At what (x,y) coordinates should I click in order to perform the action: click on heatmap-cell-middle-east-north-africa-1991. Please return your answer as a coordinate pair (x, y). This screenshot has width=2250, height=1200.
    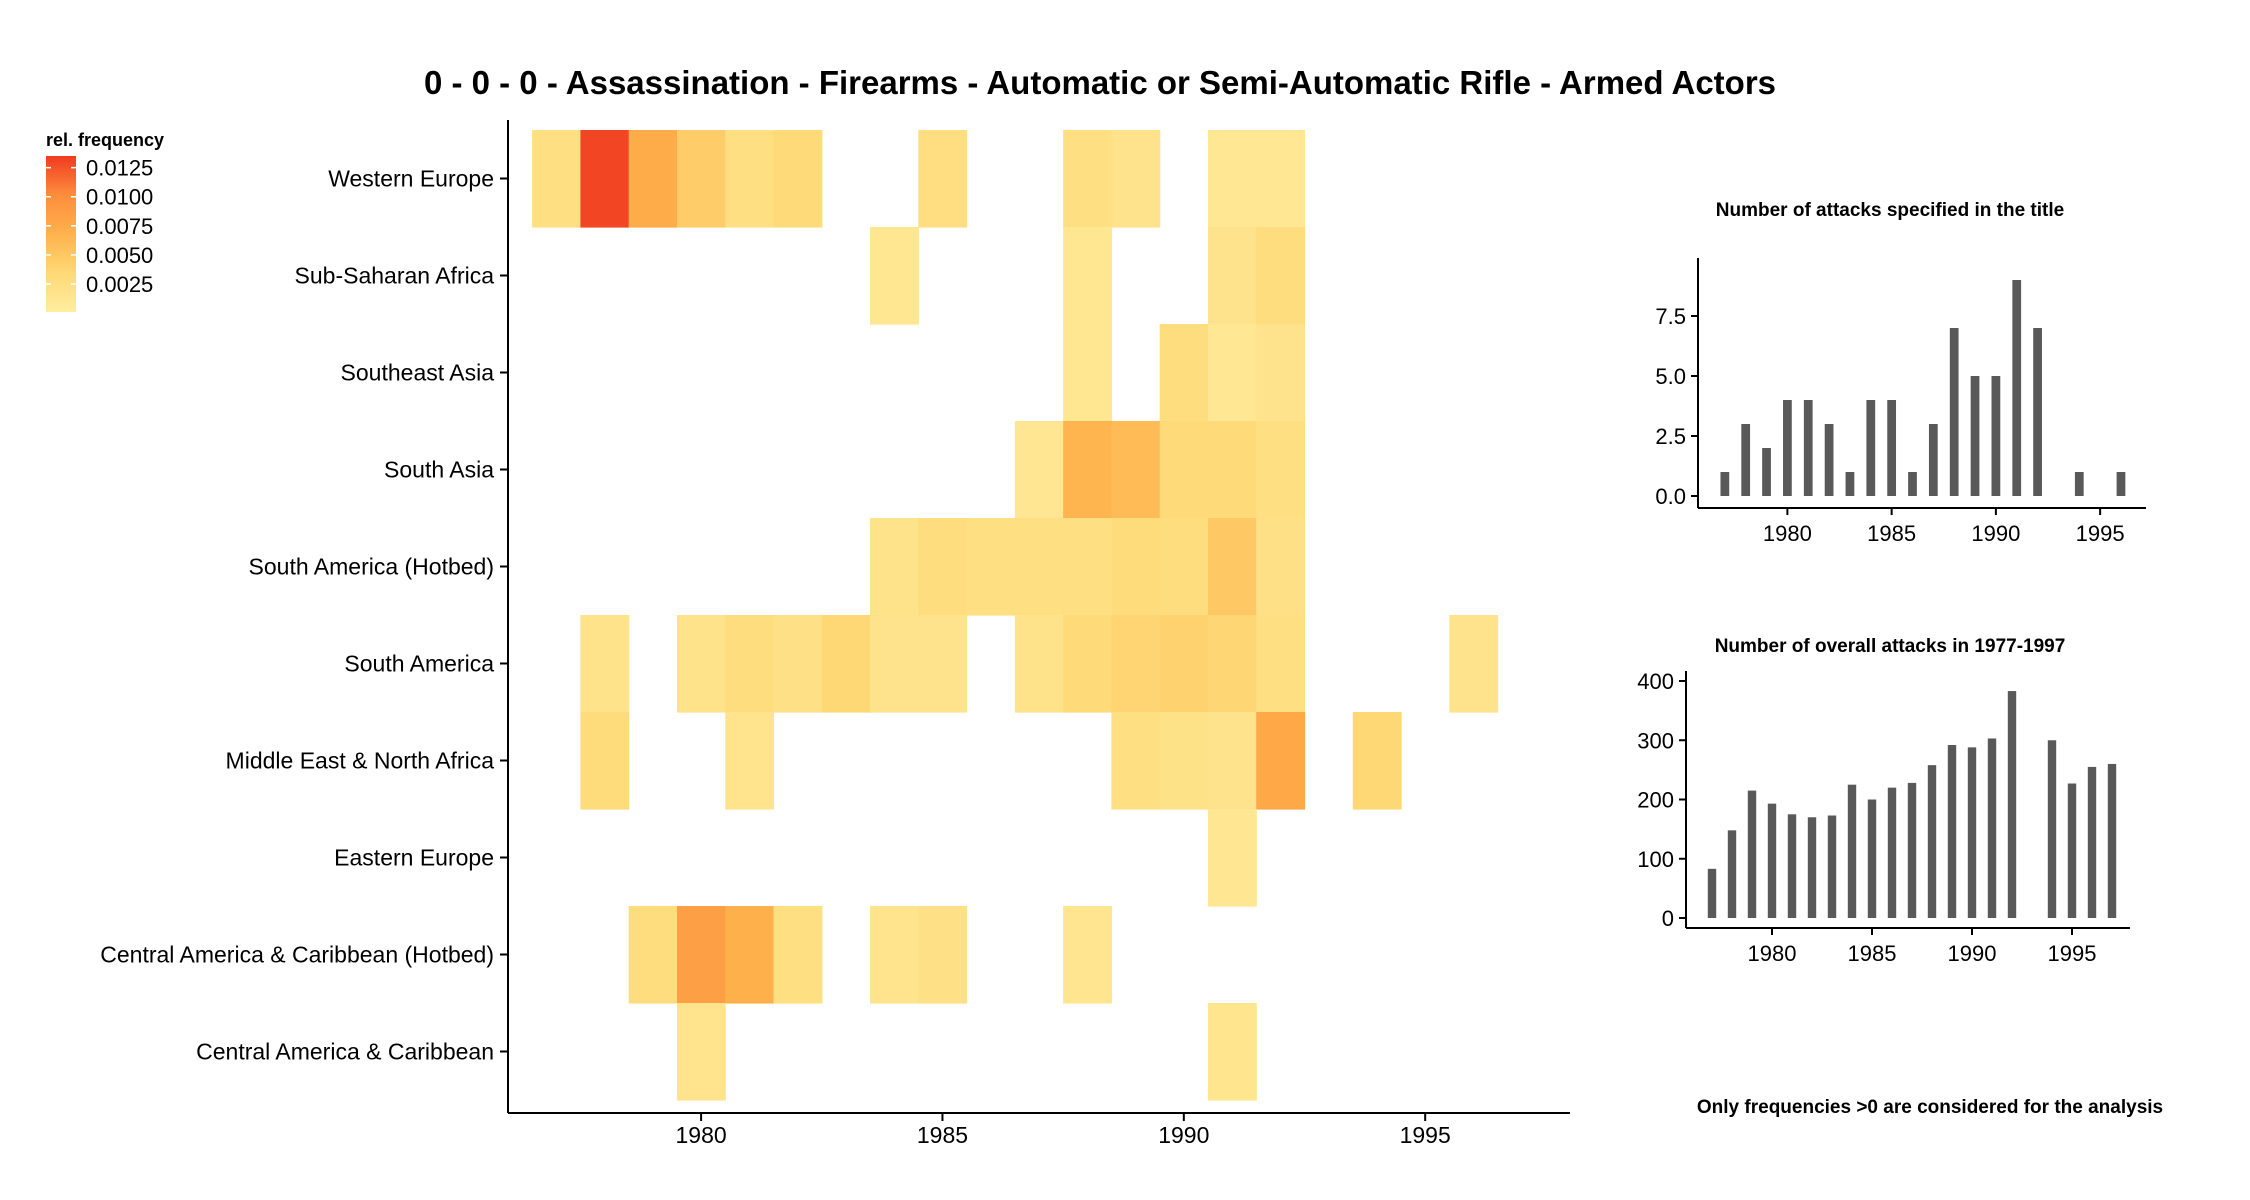
    Looking at the image, I should click on (1232, 761).